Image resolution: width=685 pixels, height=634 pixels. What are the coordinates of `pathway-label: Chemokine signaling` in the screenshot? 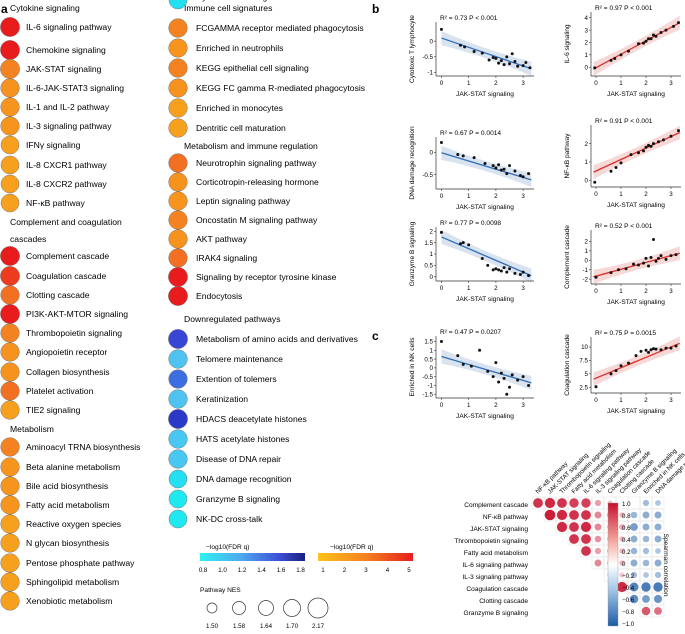 It's located at (66, 50).